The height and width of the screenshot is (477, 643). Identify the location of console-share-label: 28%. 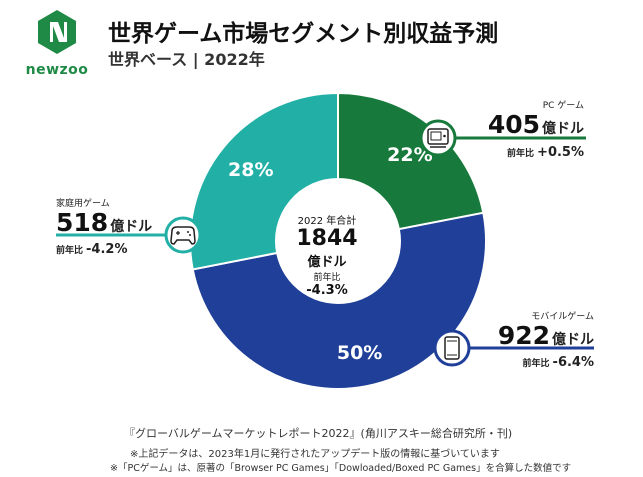
(250, 170).